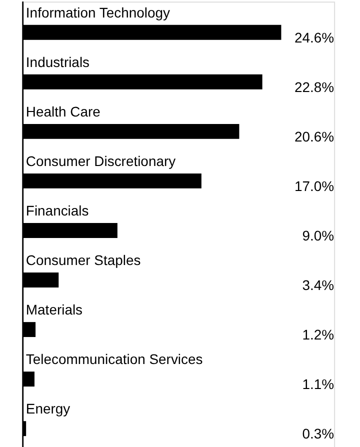 The height and width of the screenshot is (447, 360). What do you see at coordinates (318, 334) in the screenshot?
I see `data-label: 1.2%` at bounding box center [318, 334].